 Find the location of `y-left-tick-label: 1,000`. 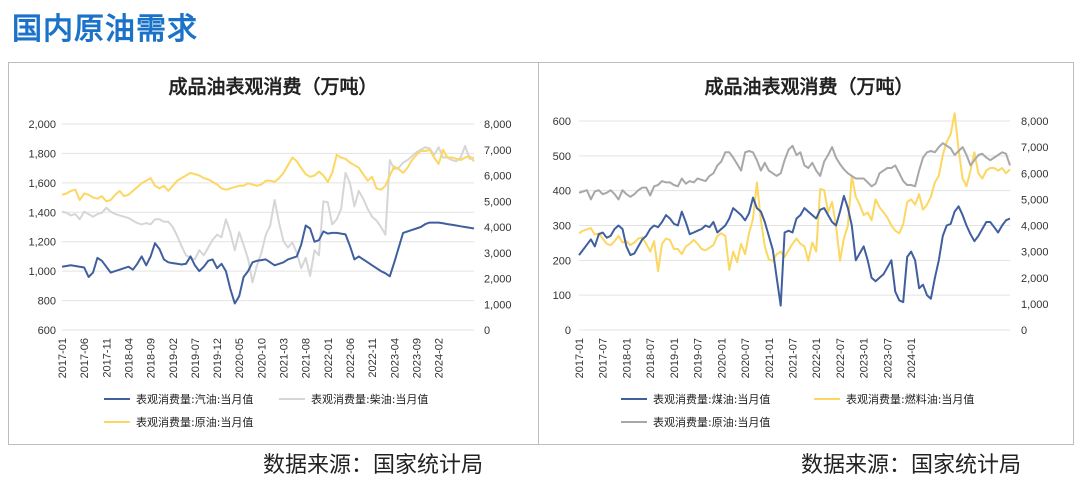

y-left-tick-label: 1,000 is located at coordinates (42, 272).